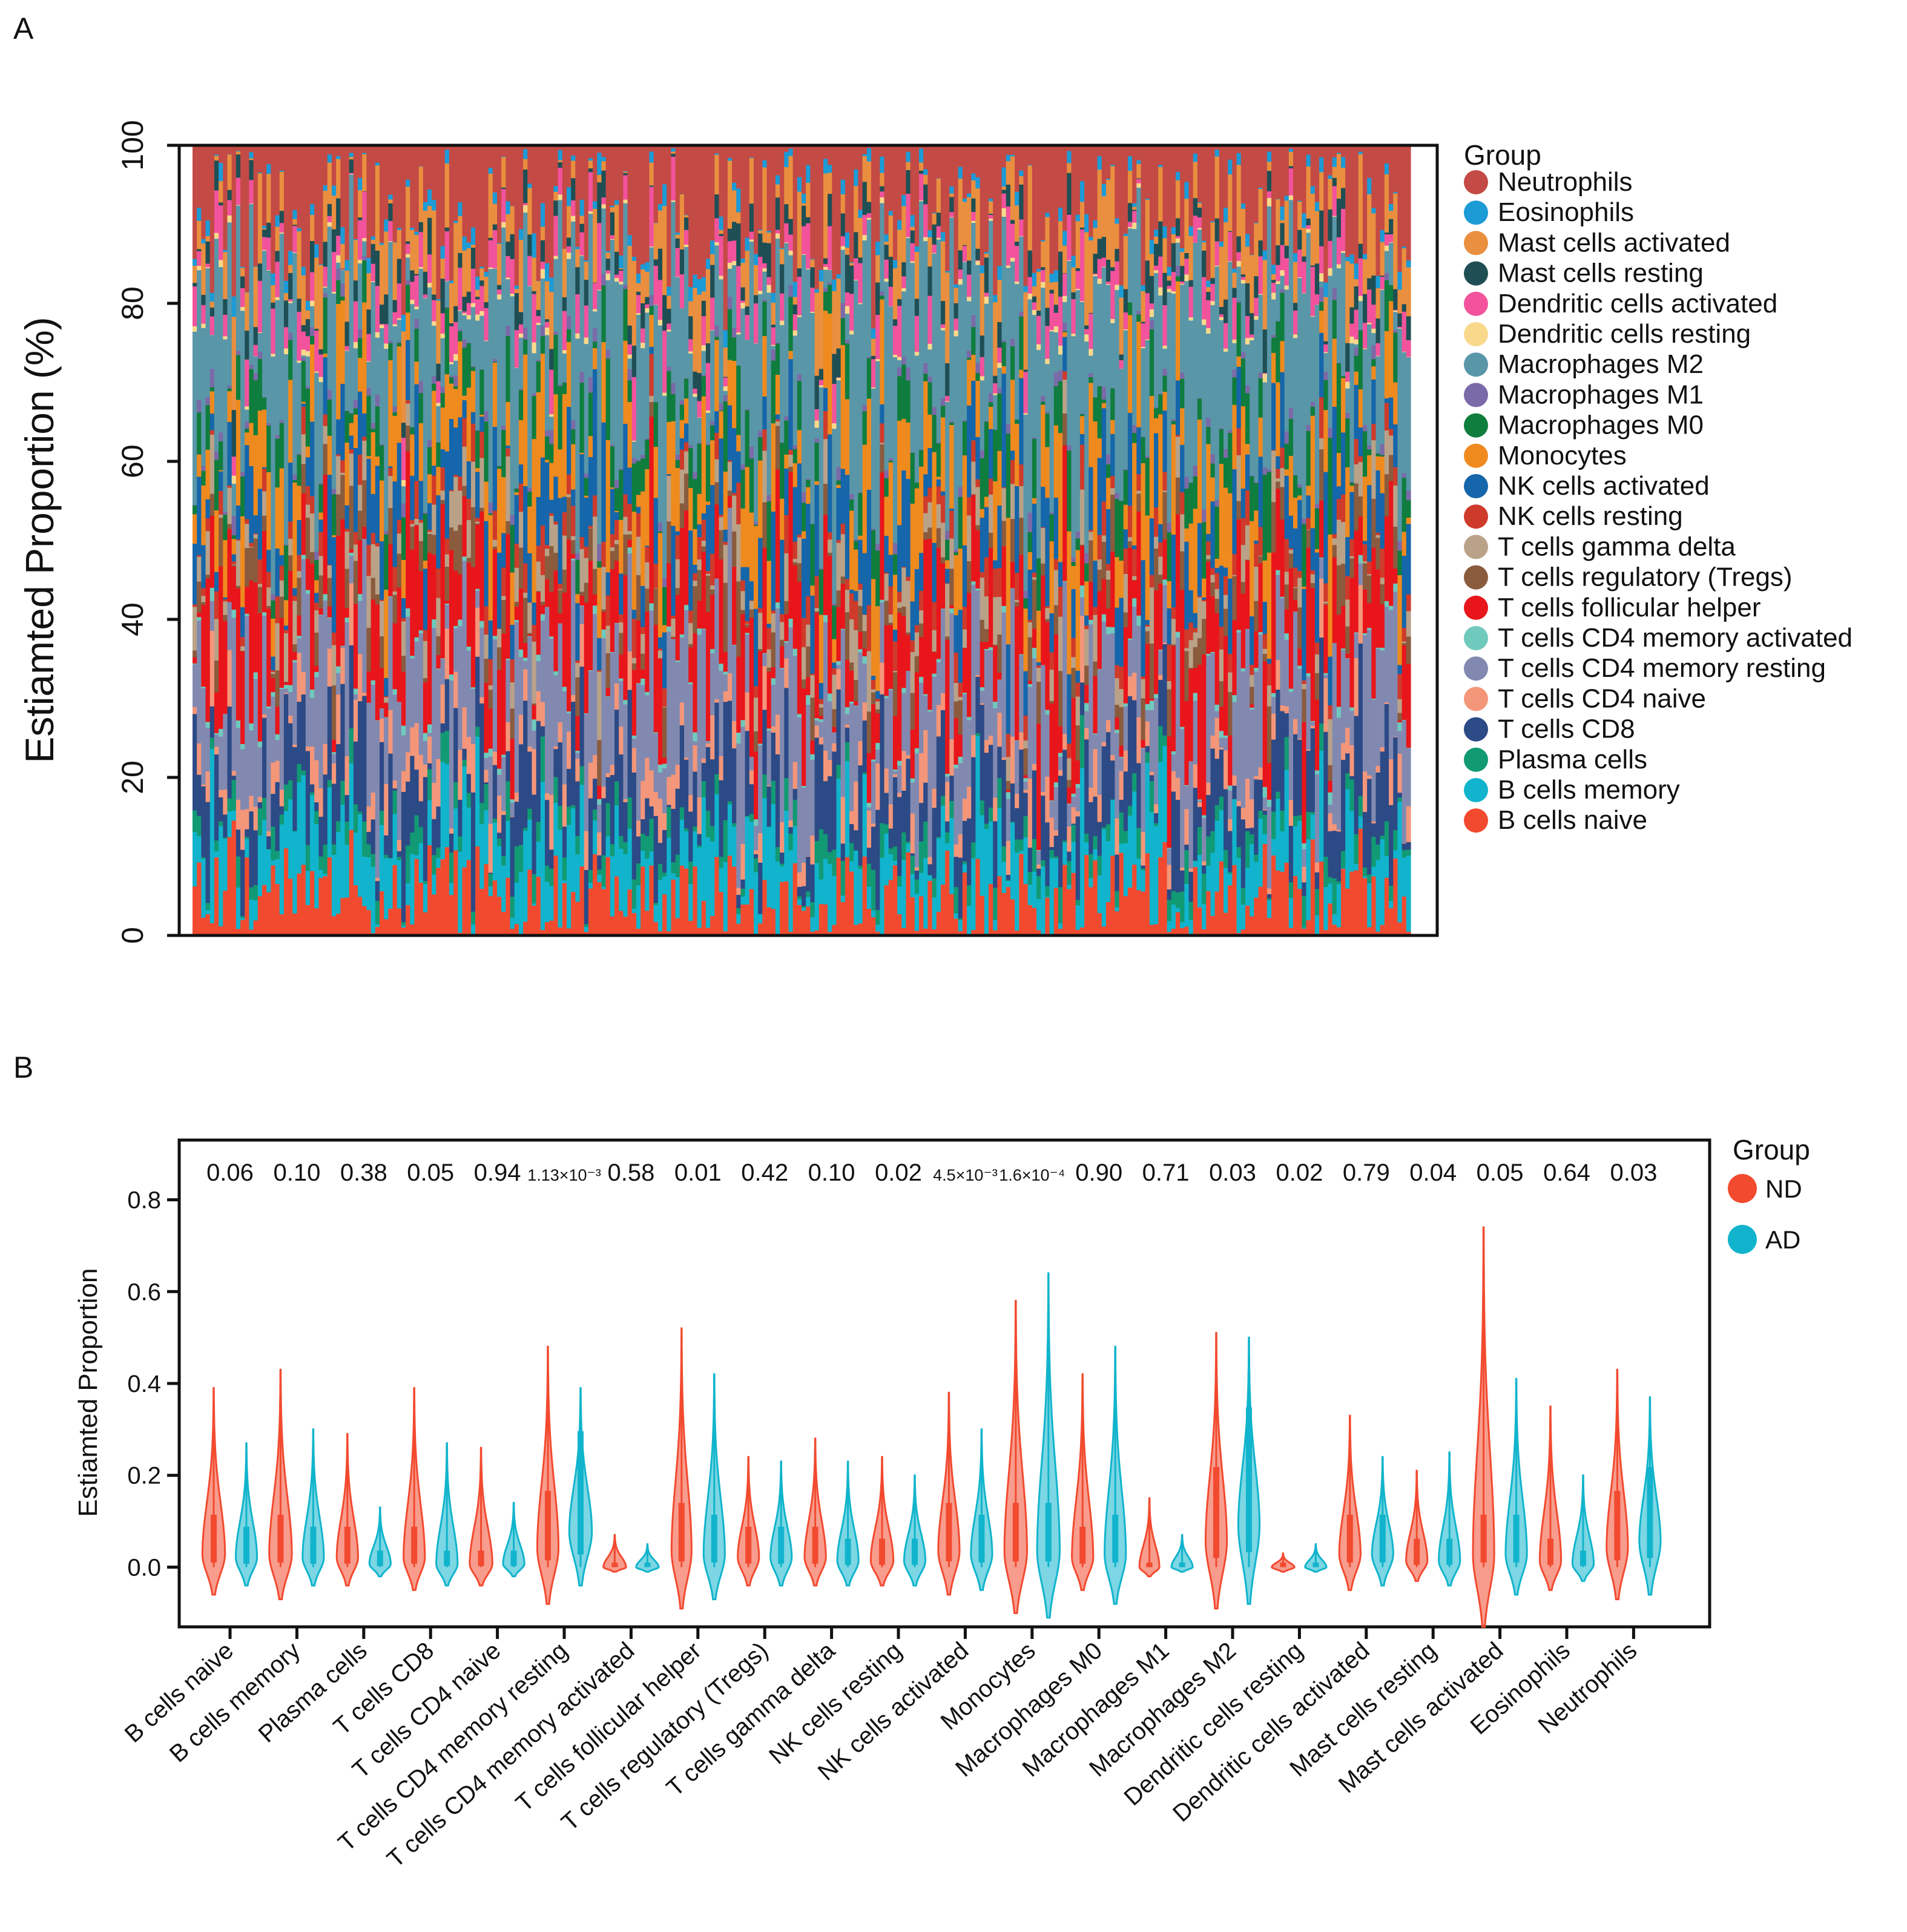 Image resolution: width=1907 pixels, height=1932 pixels. What do you see at coordinates (987, 362) in the screenshot?
I see `bar-segment-macrophages-m2` at bounding box center [987, 362].